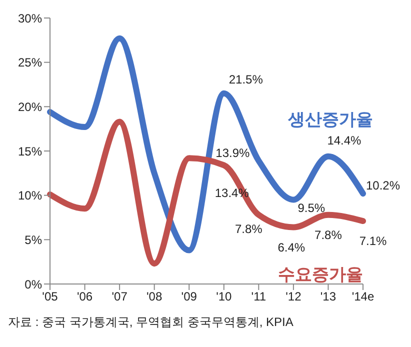  I want to click on data-label: 10.2%, so click(383, 185).